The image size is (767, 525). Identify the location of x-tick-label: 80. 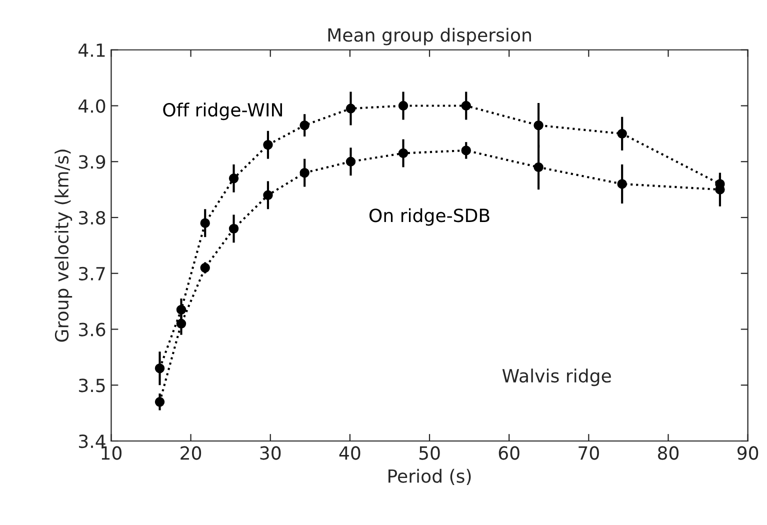
(668, 453).